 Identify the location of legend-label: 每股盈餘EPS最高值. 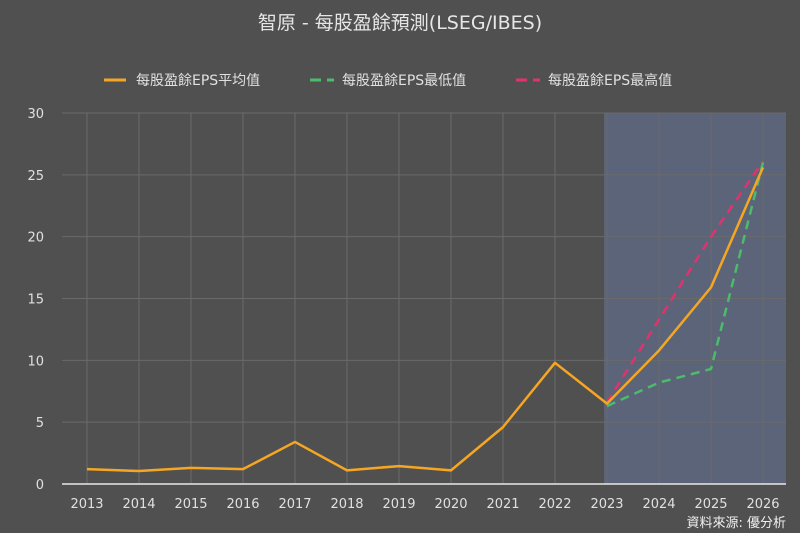
(610, 81).